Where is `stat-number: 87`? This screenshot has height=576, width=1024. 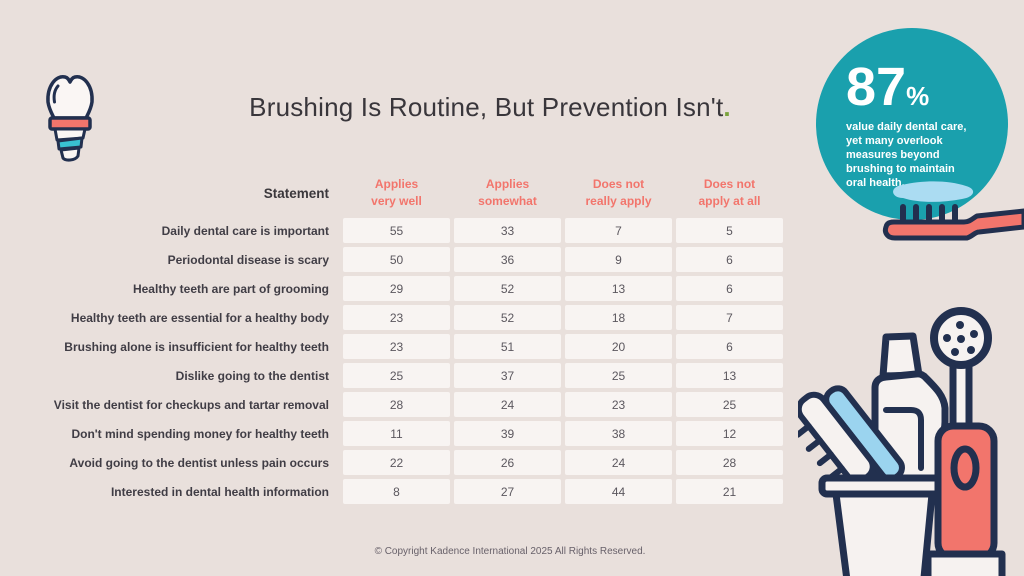
stat-number: 87 is located at coordinates (876, 87).